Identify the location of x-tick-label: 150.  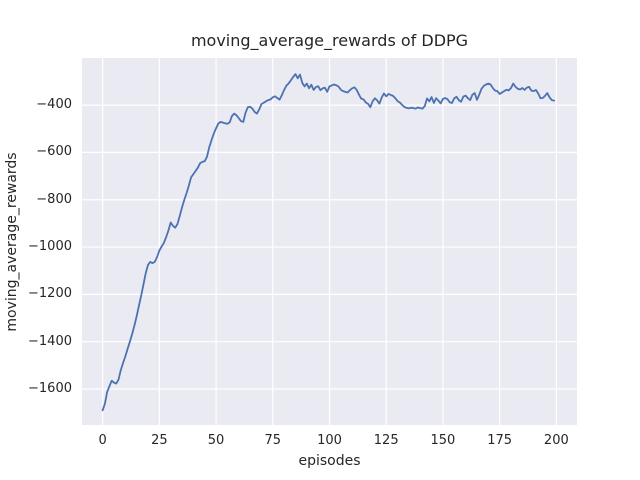
(443, 440).